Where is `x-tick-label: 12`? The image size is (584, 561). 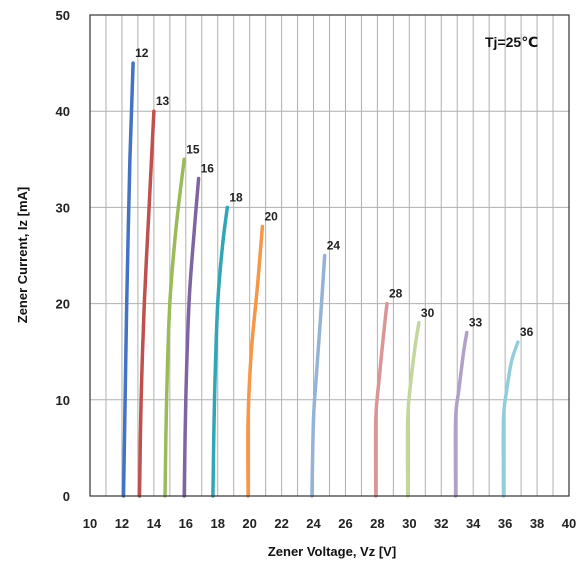
x-tick-label: 12 is located at coordinates (122, 523).